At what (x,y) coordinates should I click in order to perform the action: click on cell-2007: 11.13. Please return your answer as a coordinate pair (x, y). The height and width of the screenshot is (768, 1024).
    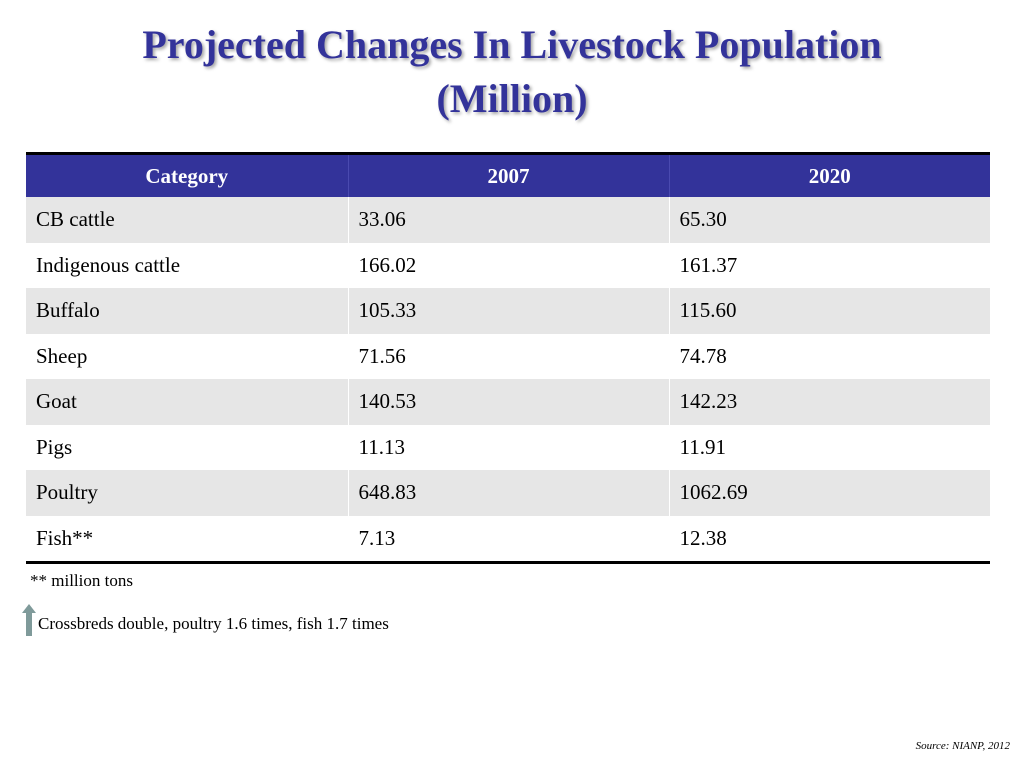
    Looking at the image, I should click on (508, 447).